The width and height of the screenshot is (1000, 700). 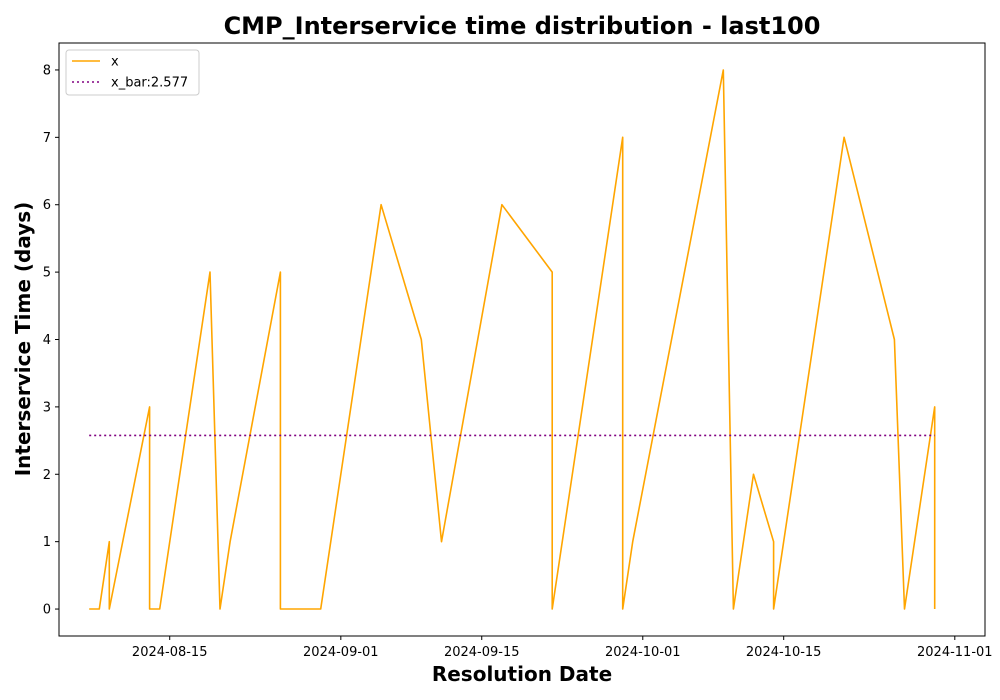 What do you see at coordinates (522, 674) in the screenshot?
I see `x-axis-label: Resolution Date` at bounding box center [522, 674].